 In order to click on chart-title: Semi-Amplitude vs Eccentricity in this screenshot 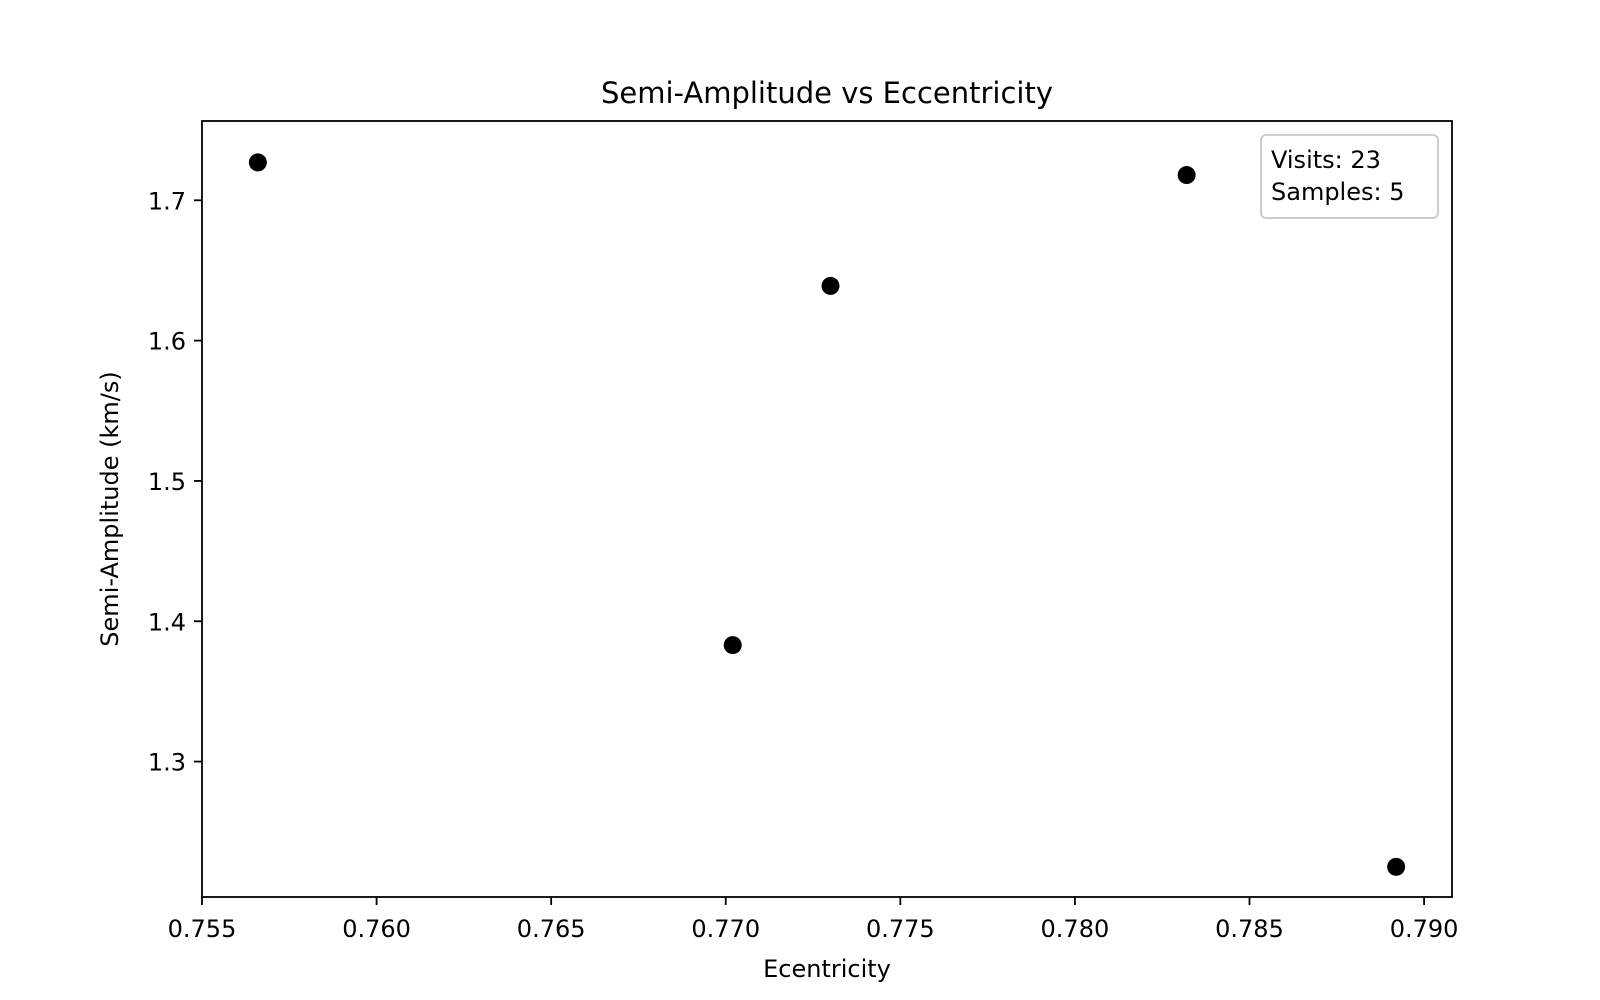, I will do `click(827, 93)`.